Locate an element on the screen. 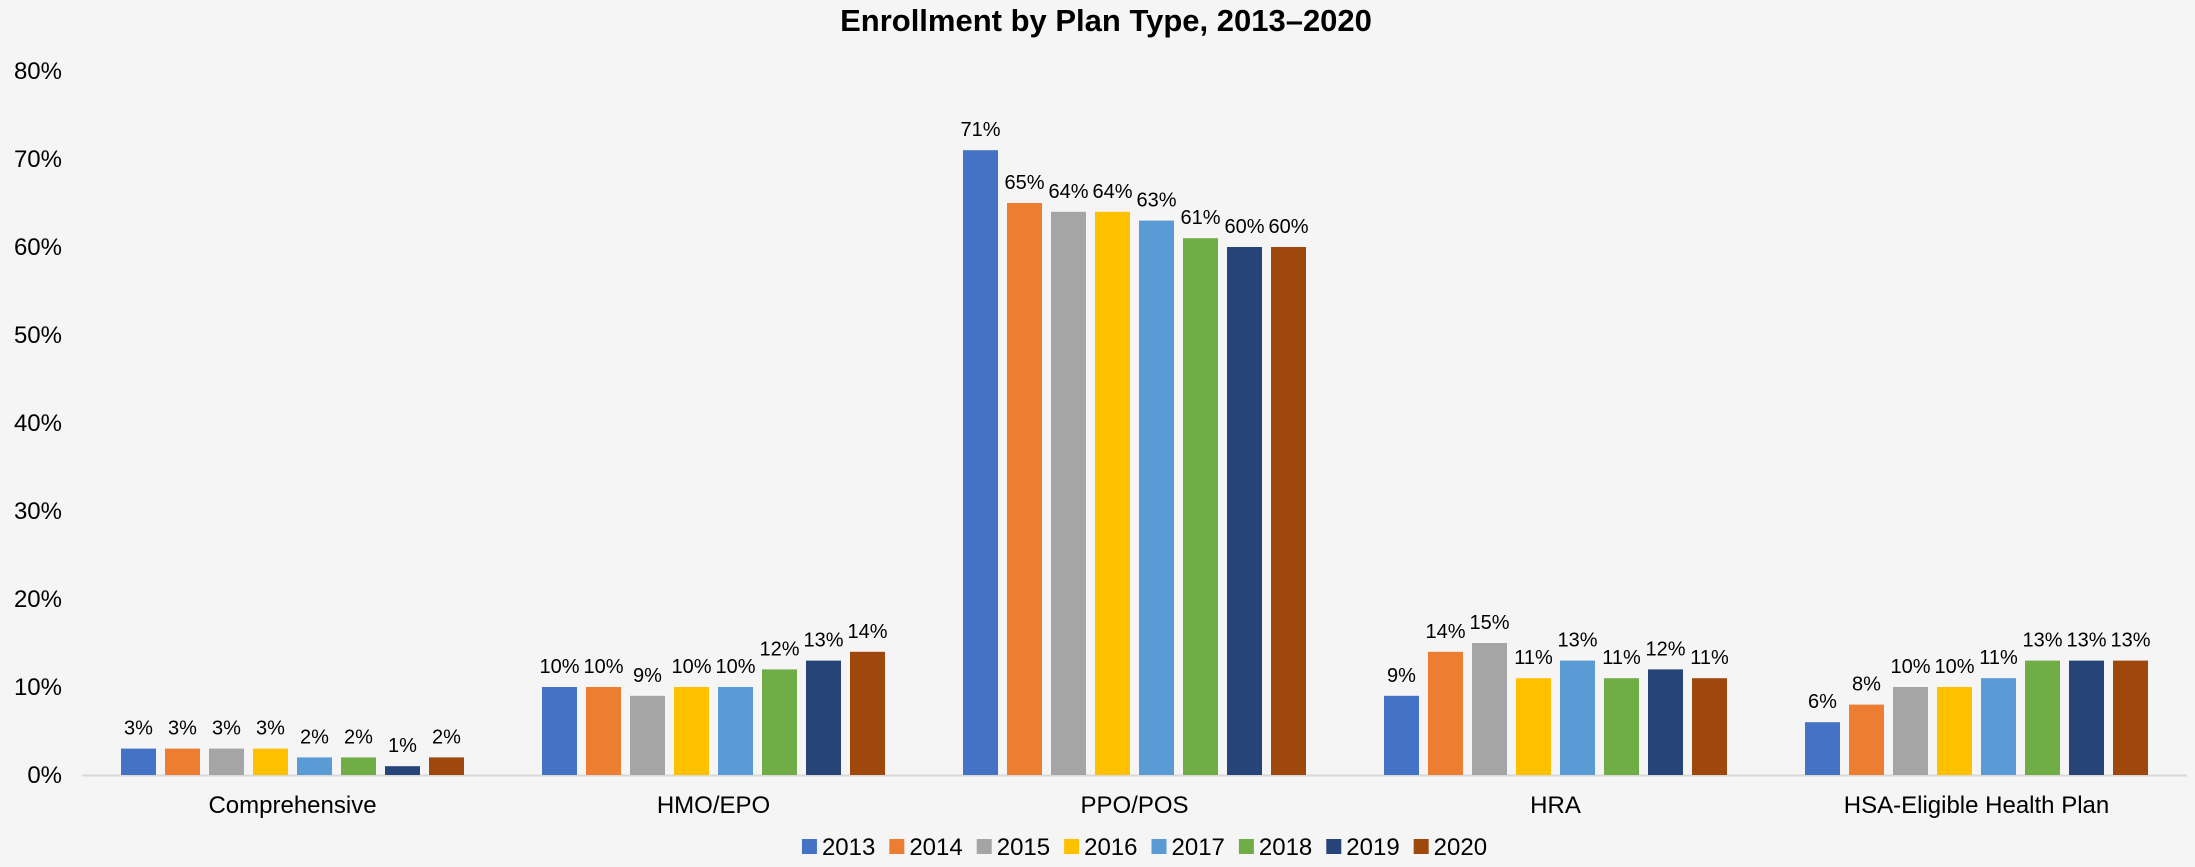 This screenshot has height=867, width=2195. data-label: 63% is located at coordinates (1156, 201).